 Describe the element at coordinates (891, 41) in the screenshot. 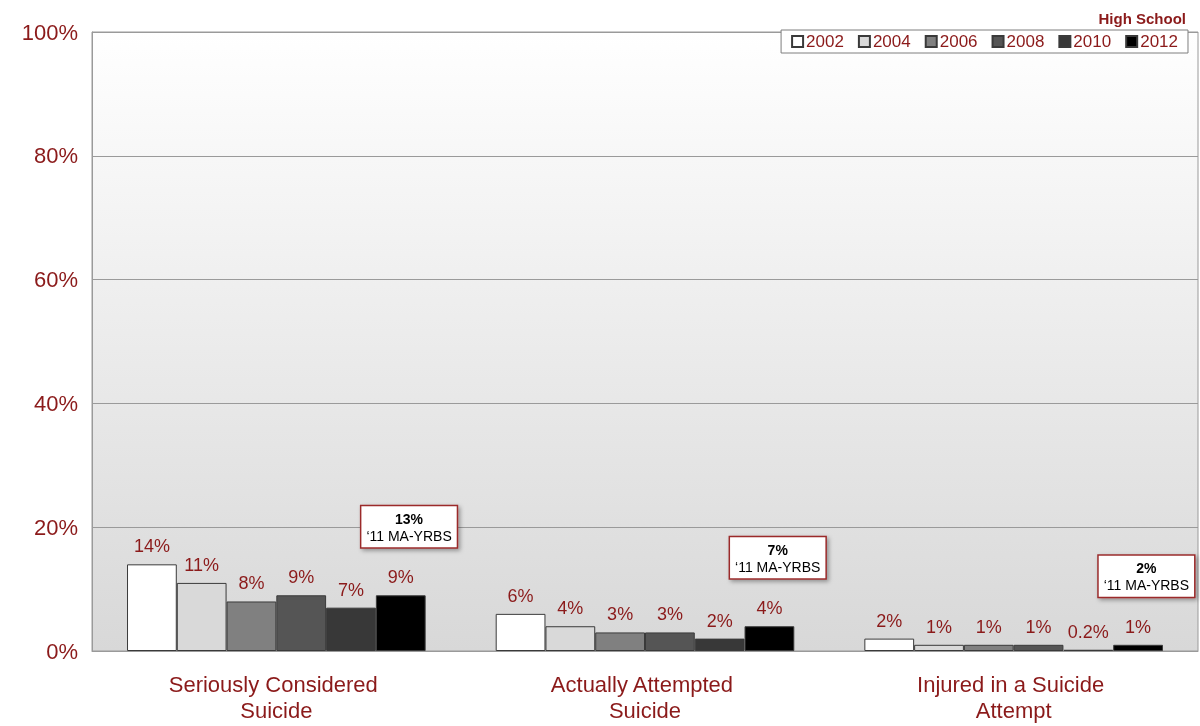

I see `legend-label: 2004` at that location.